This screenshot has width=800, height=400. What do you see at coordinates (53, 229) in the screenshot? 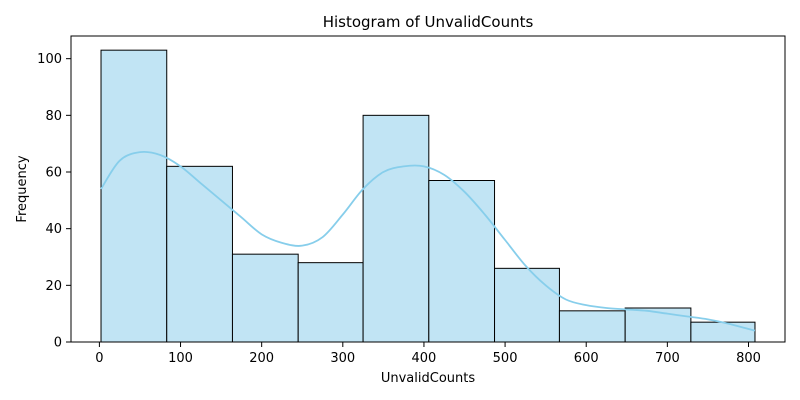
I see `y-tick-label: 40` at bounding box center [53, 229].